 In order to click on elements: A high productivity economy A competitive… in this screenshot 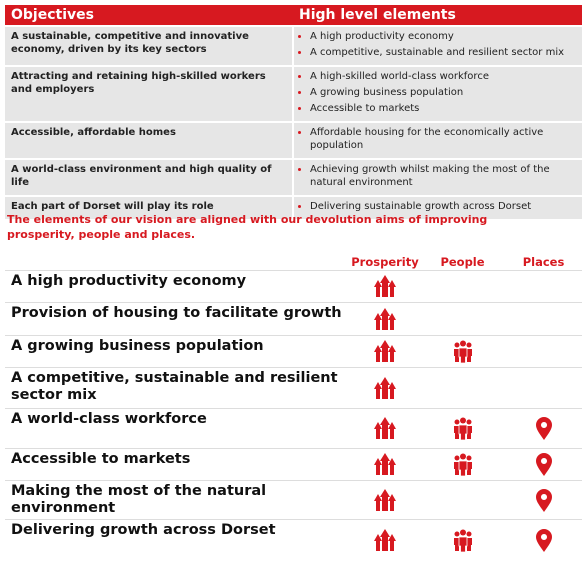, I will do `click(437, 45)`.